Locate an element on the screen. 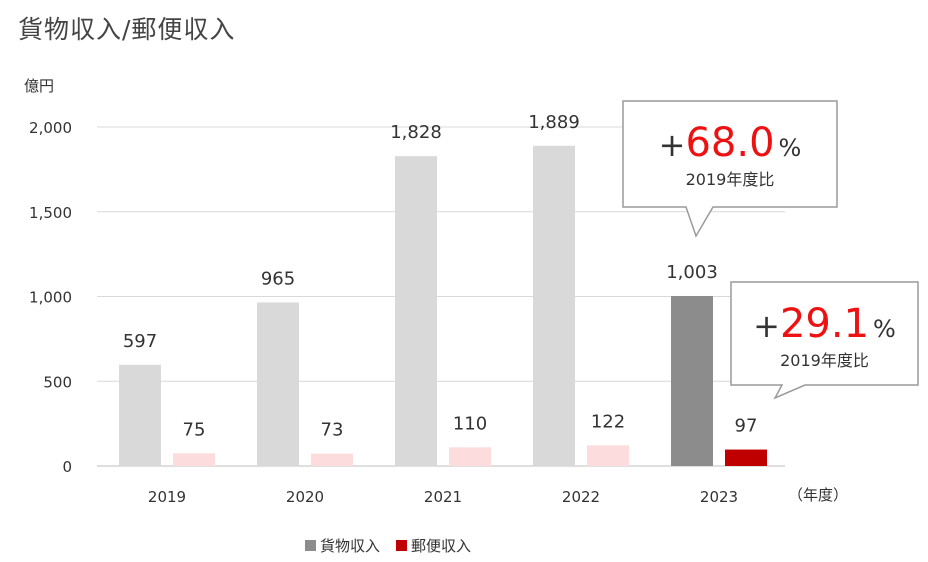  data-label: 1,889 is located at coordinates (554, 122).